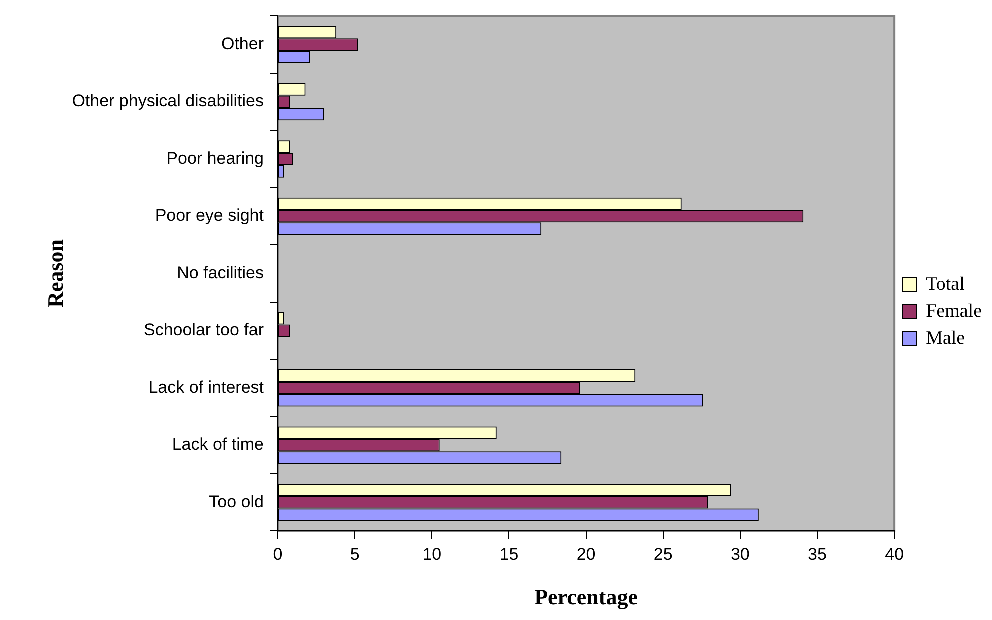  Describe the element at coordinates (168, 101) in the screenshot. I see `y-tick-label: Other physical disabilities` at that location.